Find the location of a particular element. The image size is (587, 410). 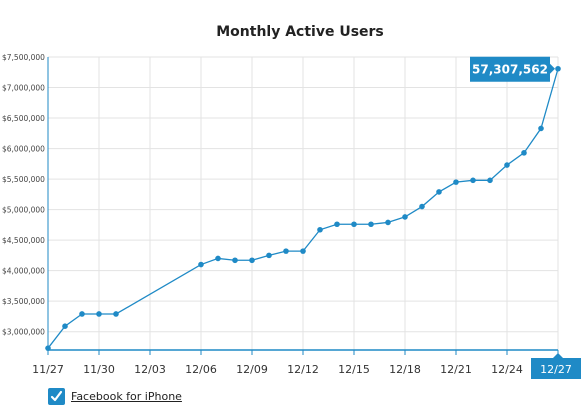

x-tick-label: 11/27 is located at coordinates (48, 369).